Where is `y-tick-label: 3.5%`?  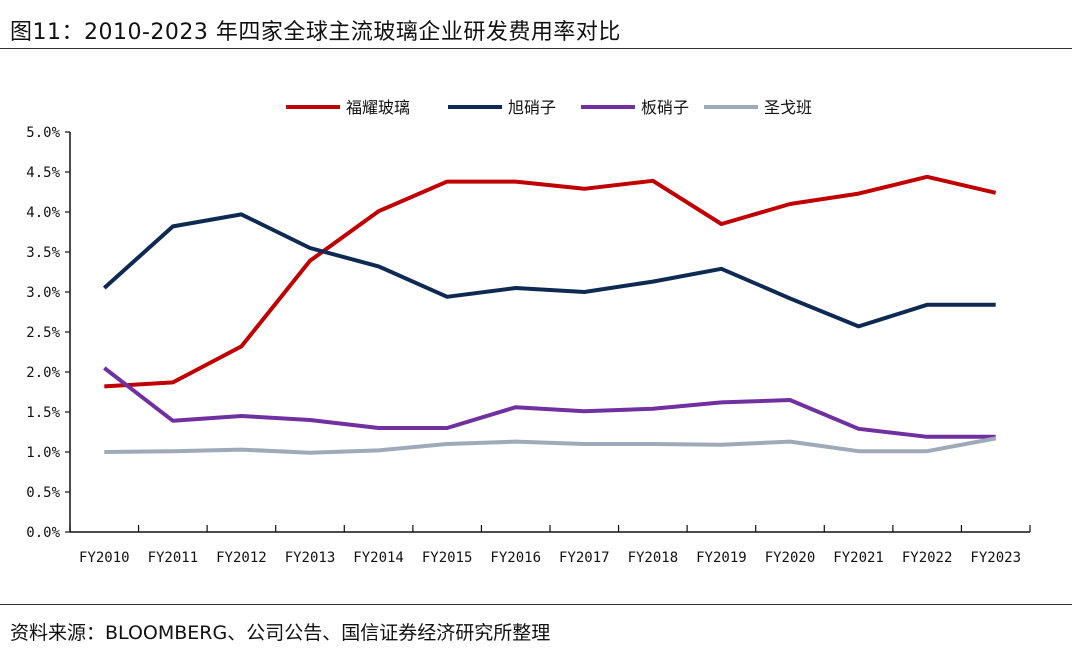
y-tick-label: 3.5% is located at coordinates (43, 253).